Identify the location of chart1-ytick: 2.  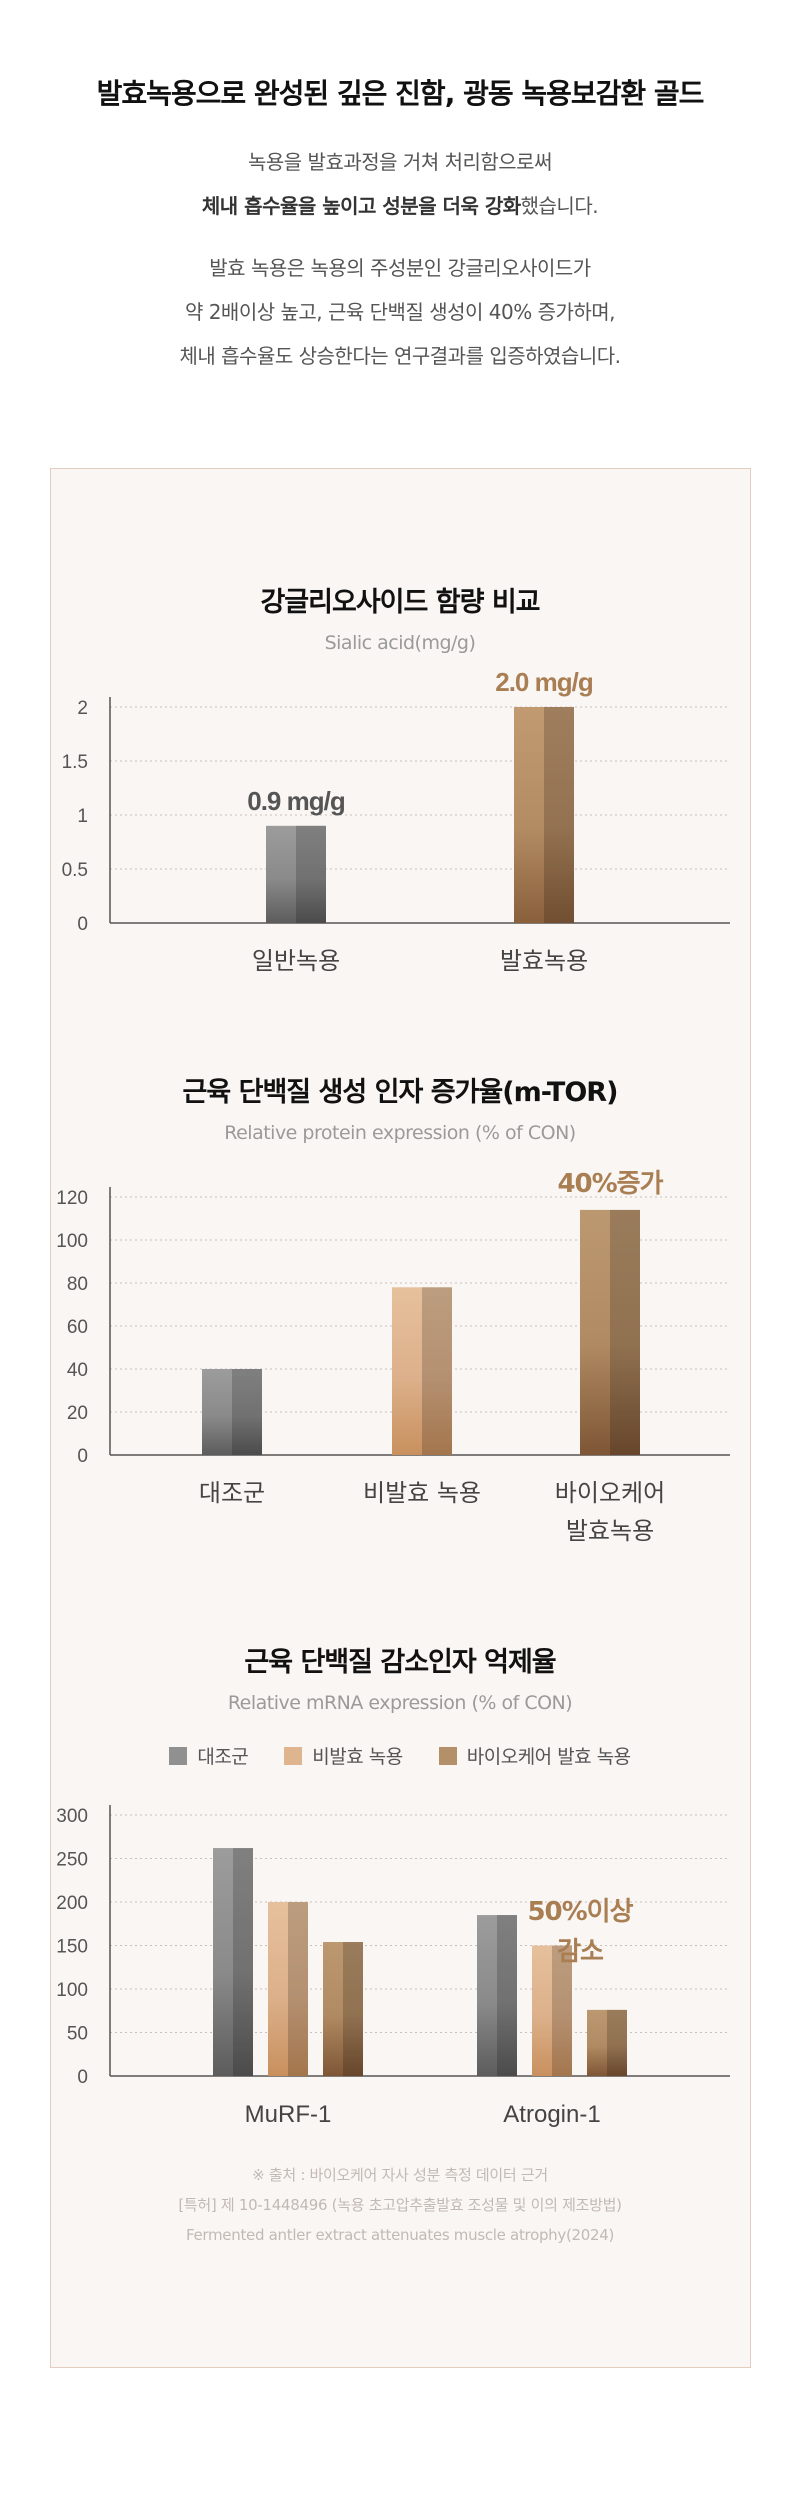
(82, 708).